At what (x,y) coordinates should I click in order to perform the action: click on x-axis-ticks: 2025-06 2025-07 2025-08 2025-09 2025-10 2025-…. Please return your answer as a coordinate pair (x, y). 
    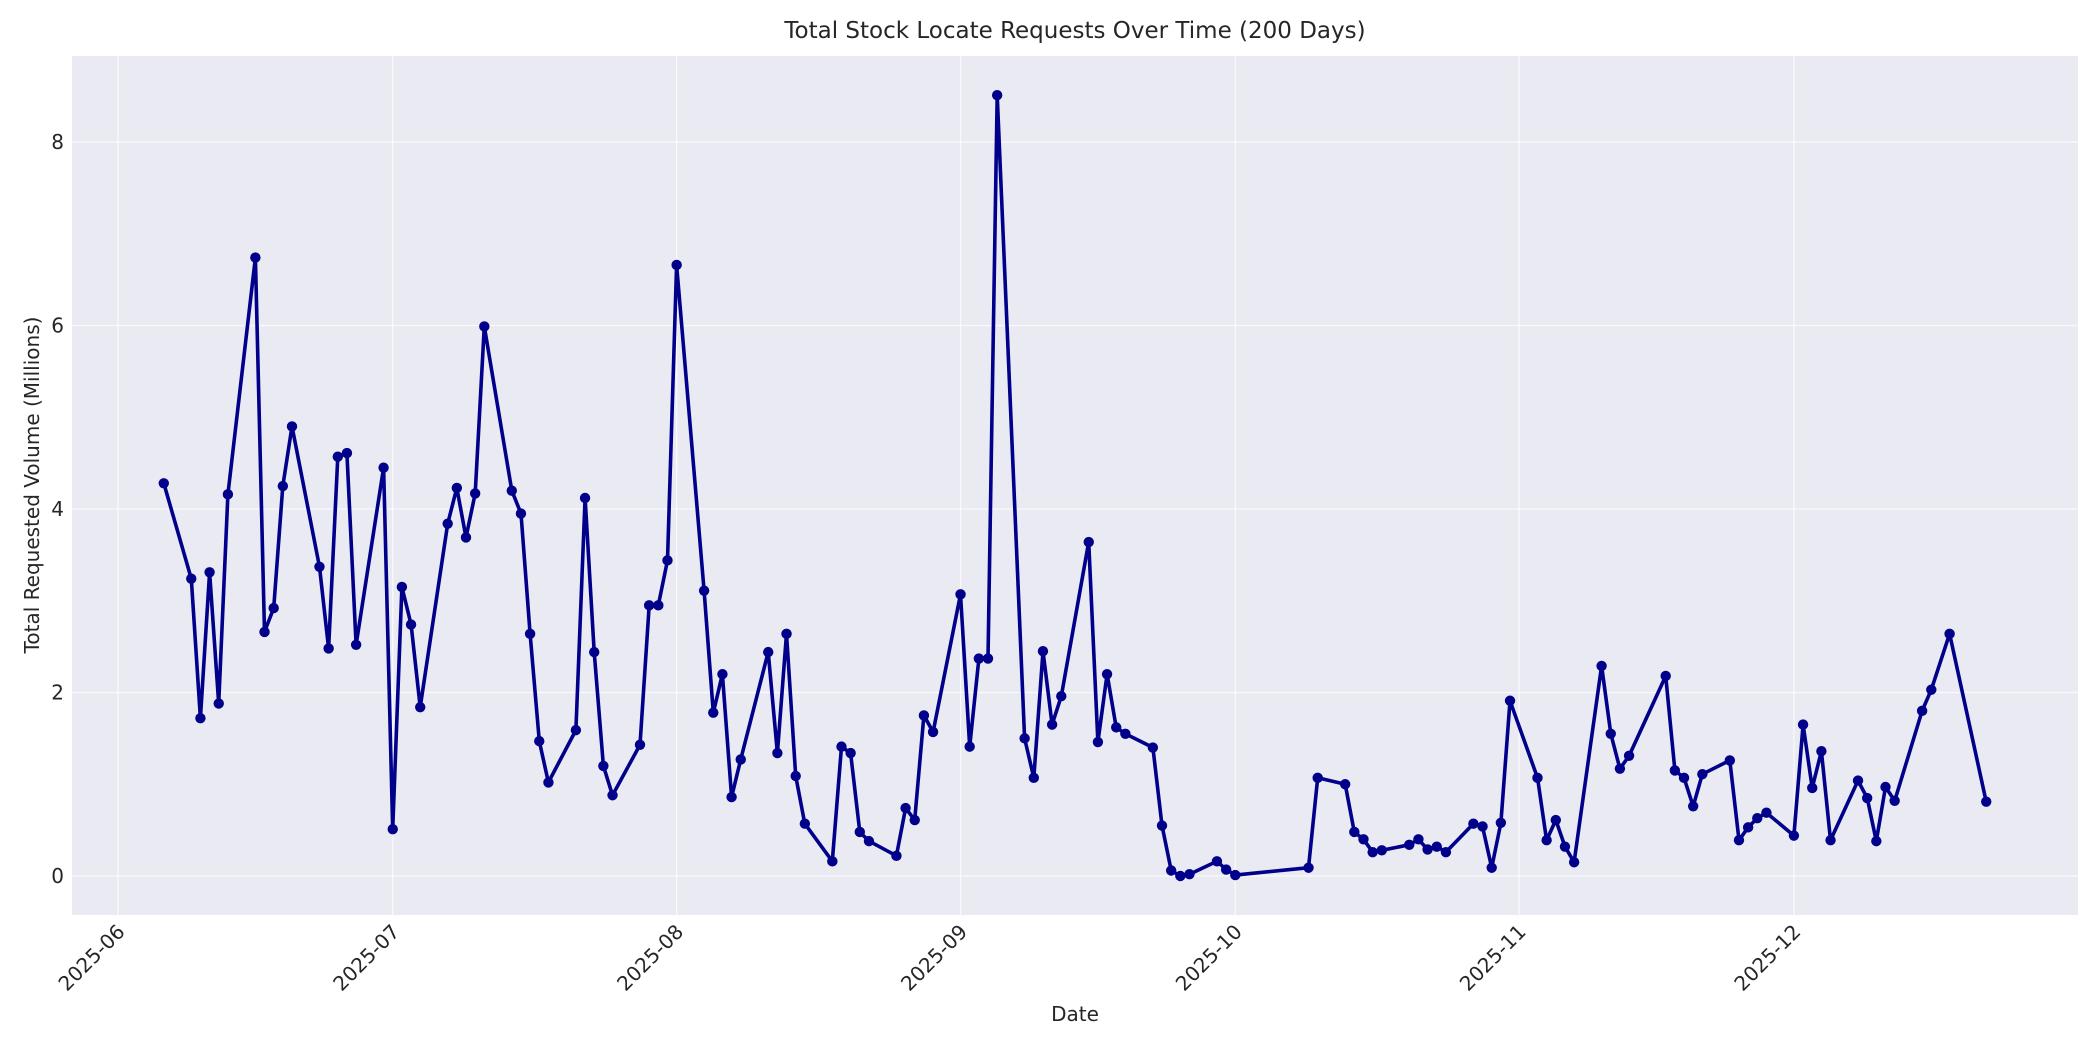
    Looking at the image, I should click on (929, 958).